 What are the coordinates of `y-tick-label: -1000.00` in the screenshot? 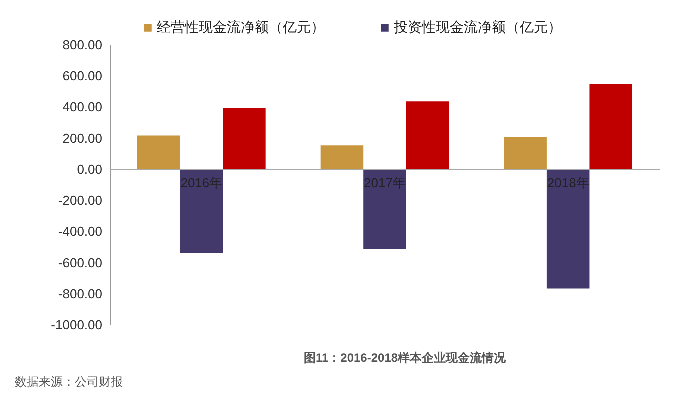 It's located at (76, 325).